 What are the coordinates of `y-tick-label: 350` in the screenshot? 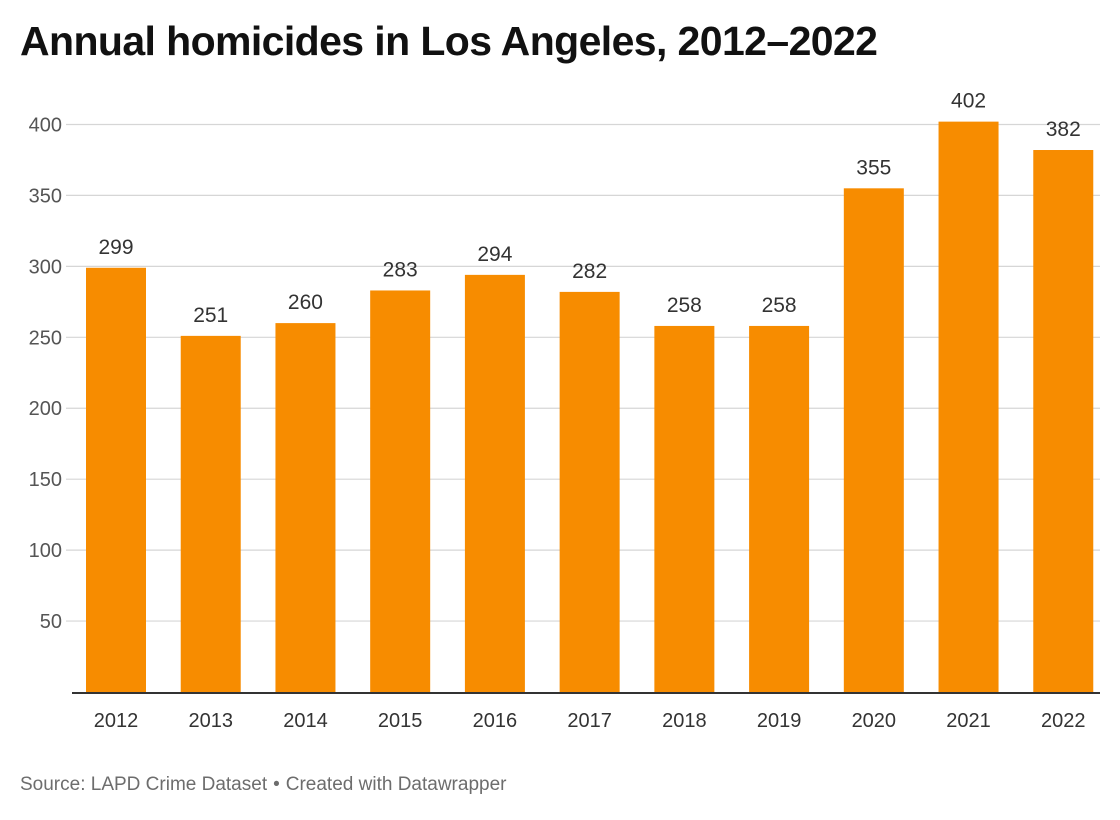 It's located at (45, 196).